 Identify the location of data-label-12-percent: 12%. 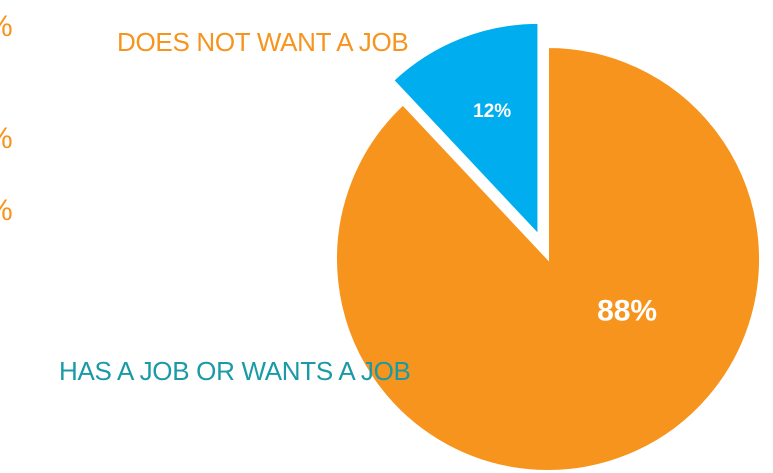
(492, 111).